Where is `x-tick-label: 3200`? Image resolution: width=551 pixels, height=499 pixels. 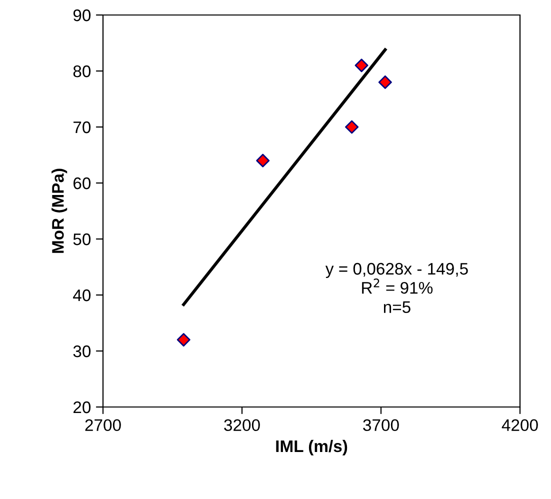
x-tick-label: 3200 is located at coordinates (242, 425).